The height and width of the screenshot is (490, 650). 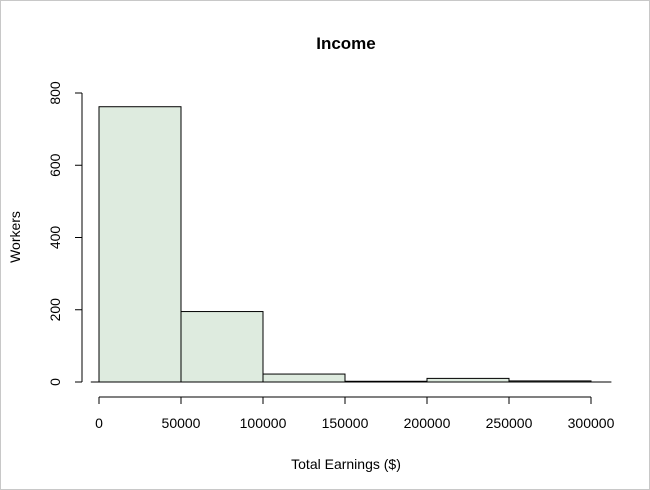 What do you see at coordinates (346, 43) in the screenshot?
I see `chart-title: Income` at bounding box center [346, 43].